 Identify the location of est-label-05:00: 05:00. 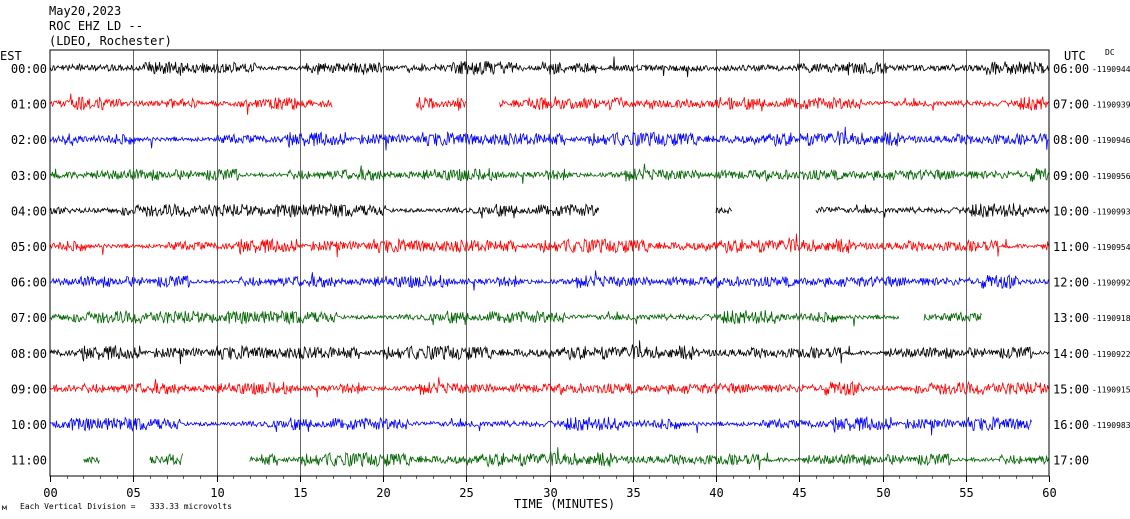
(29, 247).